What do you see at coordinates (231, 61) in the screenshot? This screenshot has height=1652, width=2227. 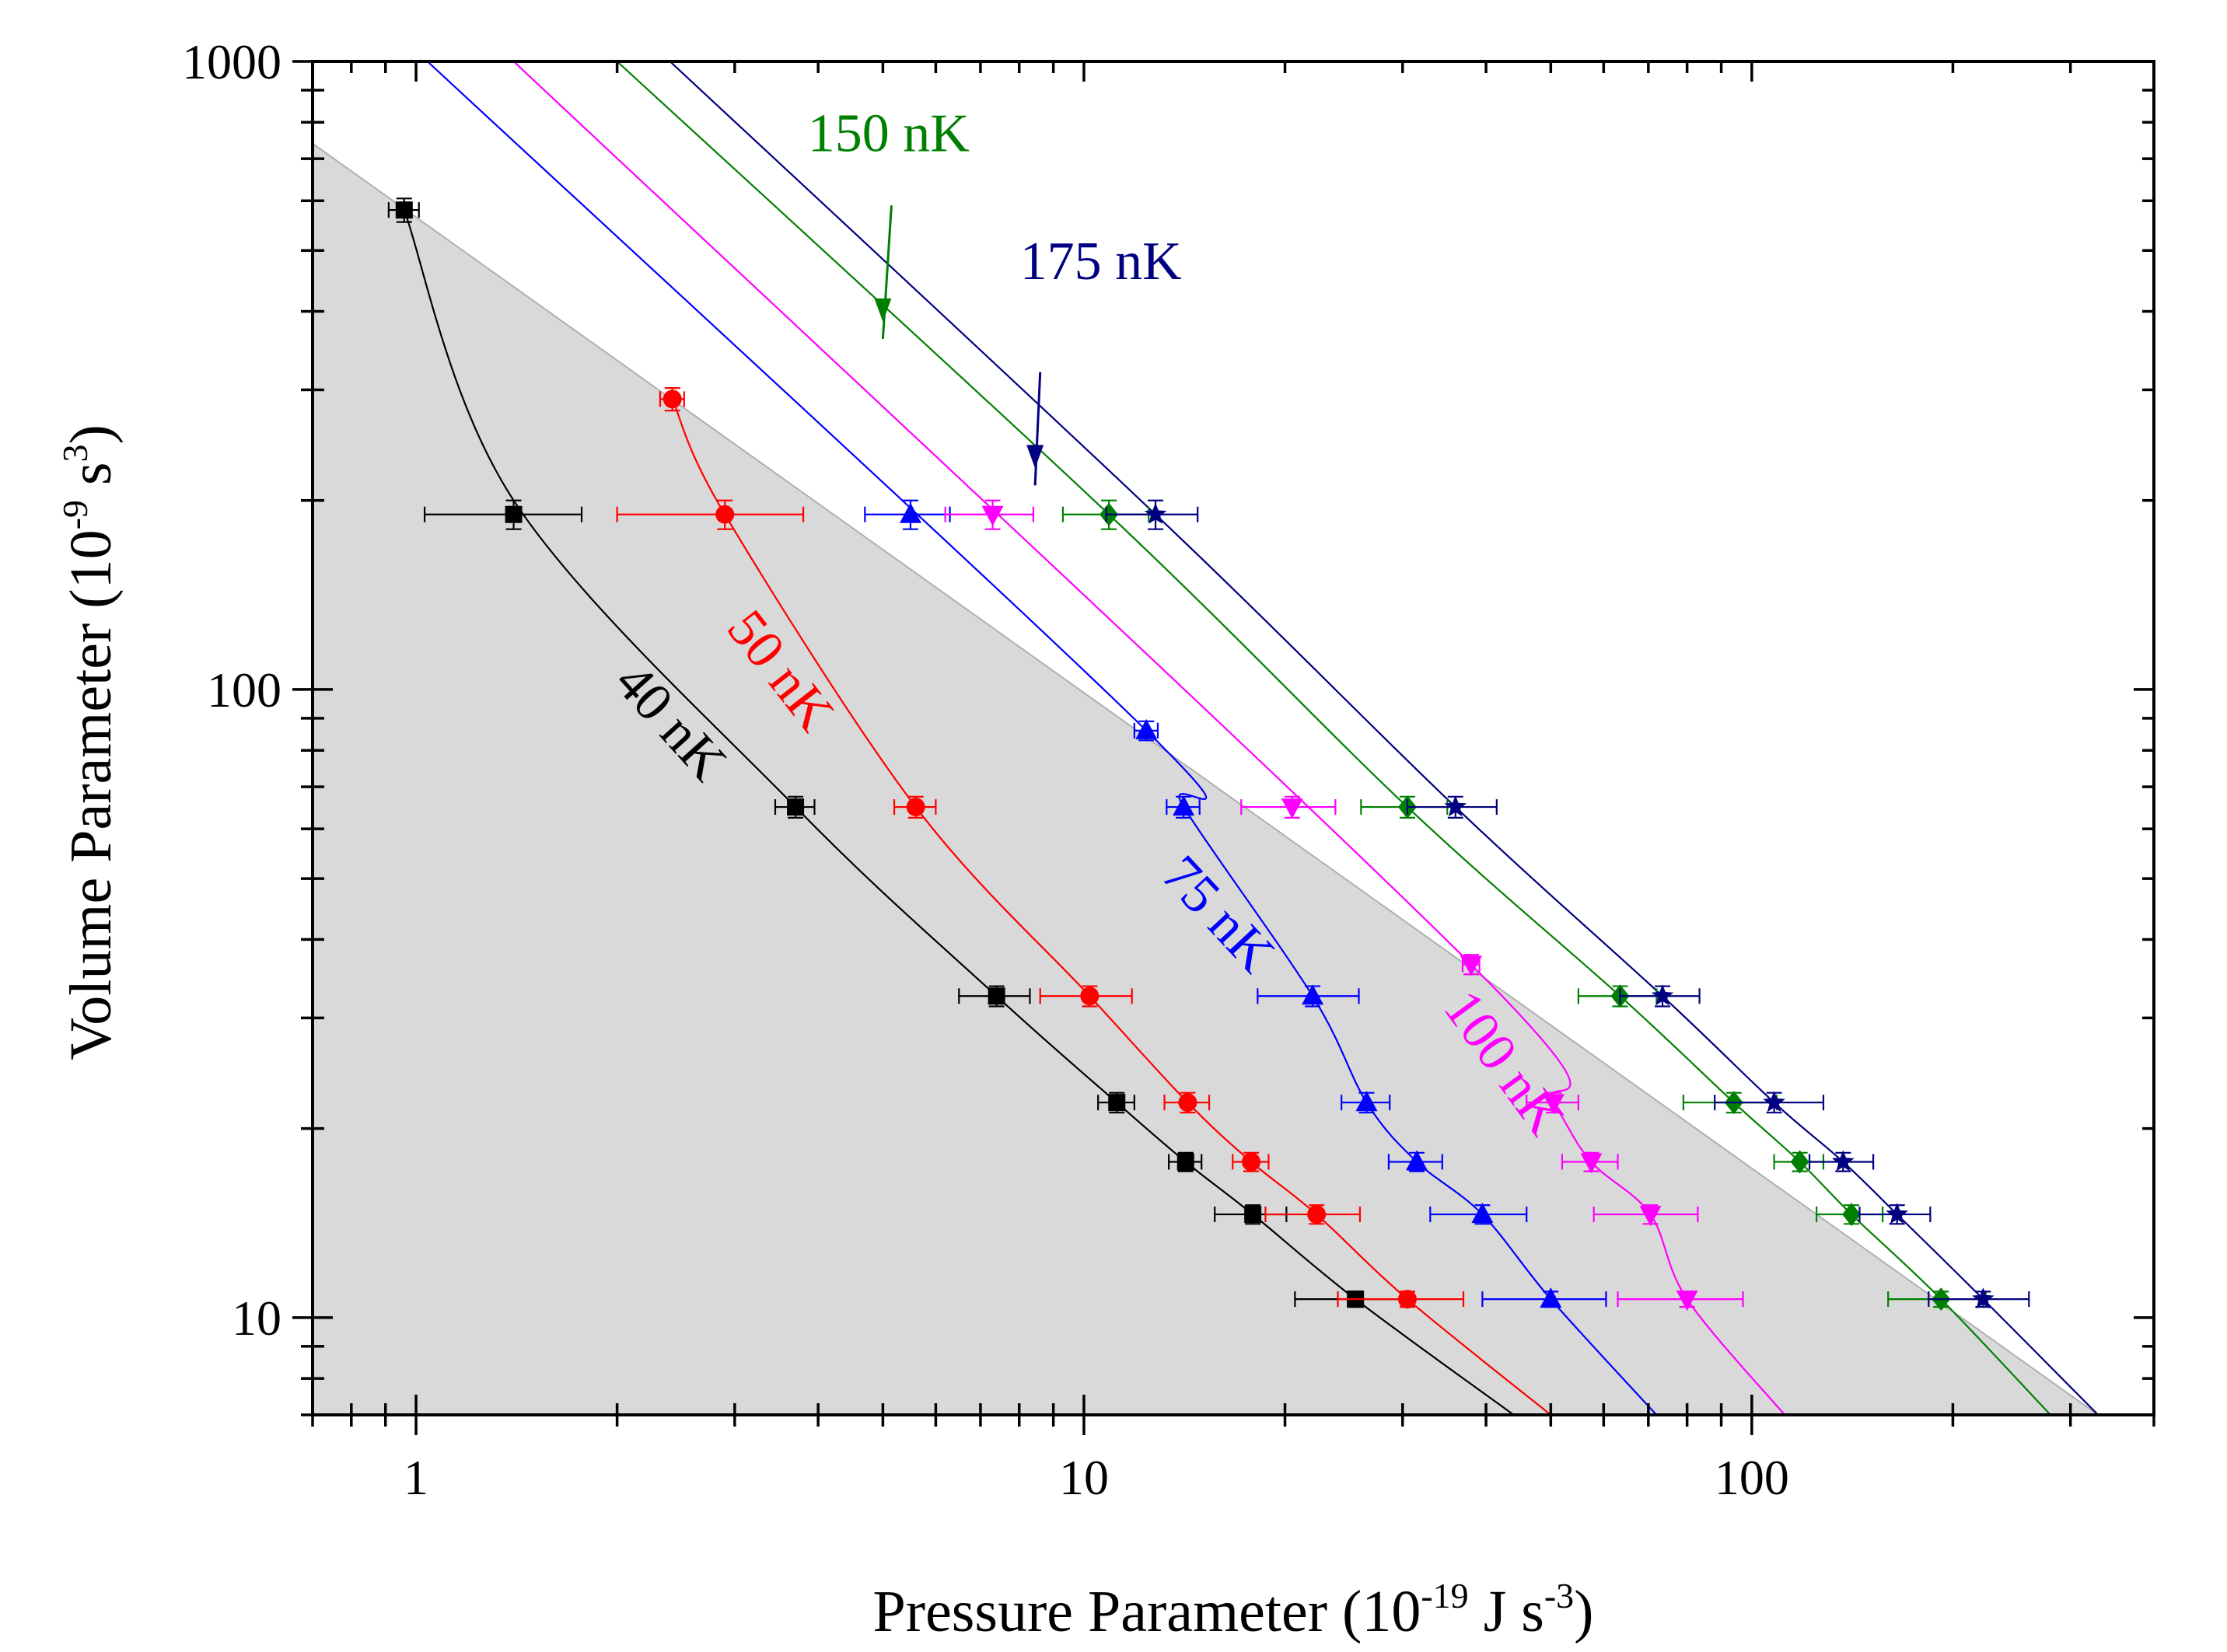 I see `y-tick-label: 1000` at bounding box center [231, 61].